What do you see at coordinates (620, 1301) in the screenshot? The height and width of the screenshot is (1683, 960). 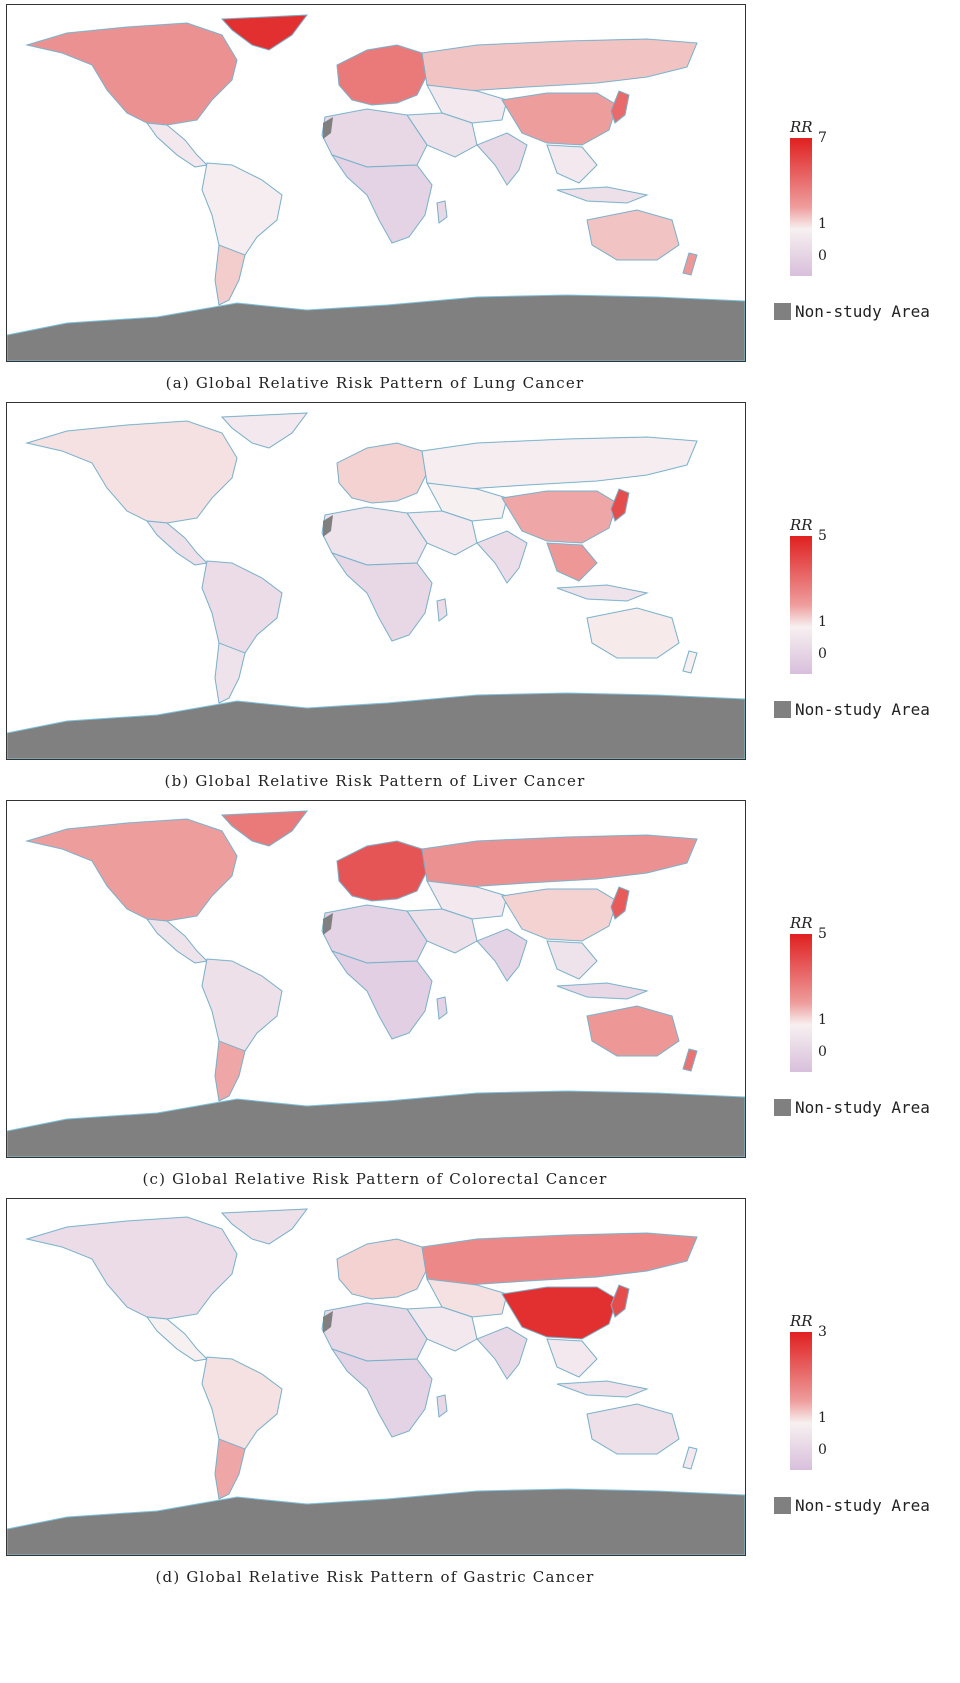 I see `coastline-japan` at bounding box center [620, 1301].